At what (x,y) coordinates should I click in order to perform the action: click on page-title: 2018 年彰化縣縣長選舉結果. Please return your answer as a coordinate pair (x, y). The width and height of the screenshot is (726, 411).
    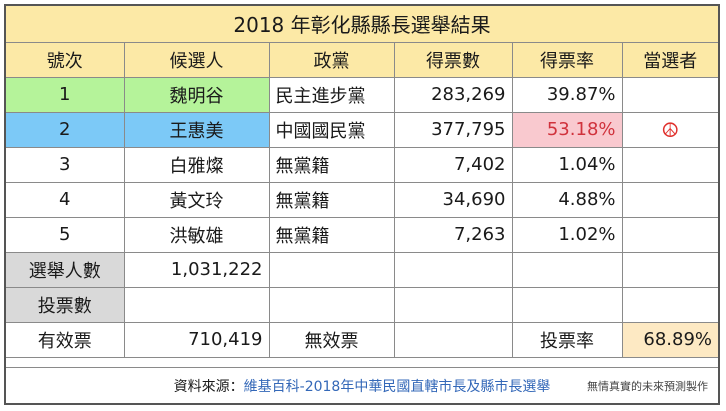
    Looking at the image, I should click on (362, 24).